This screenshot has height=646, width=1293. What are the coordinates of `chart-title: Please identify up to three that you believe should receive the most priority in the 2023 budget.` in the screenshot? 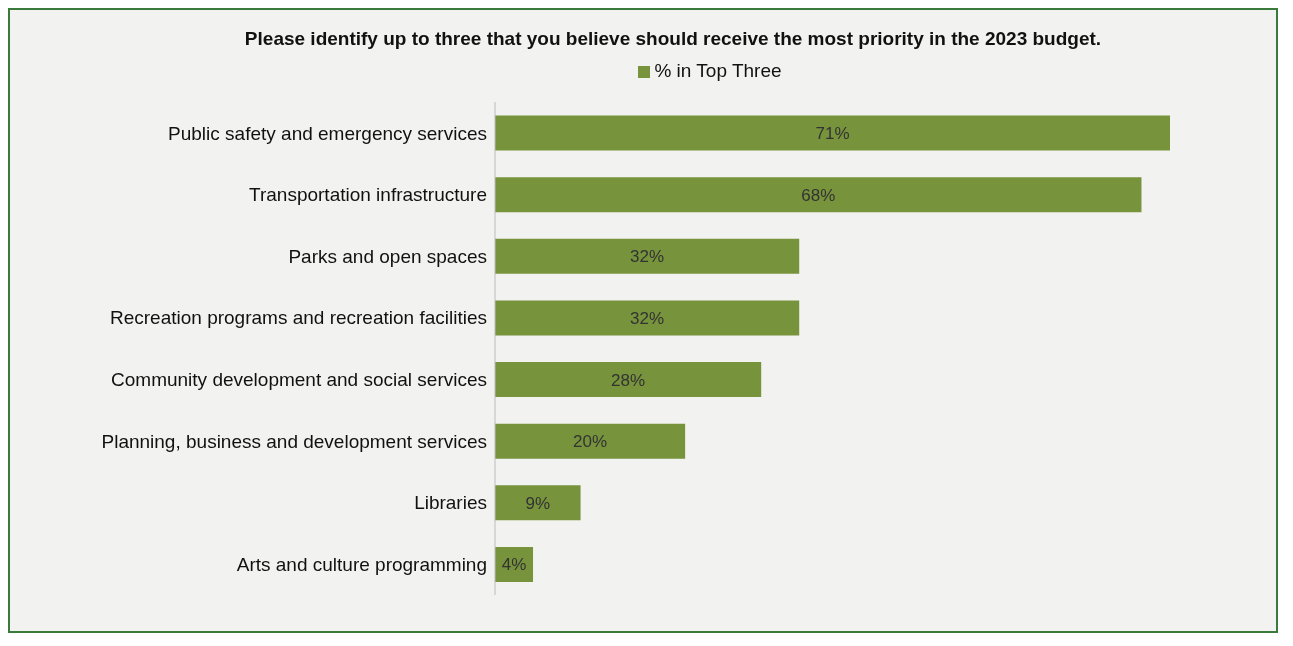 It's located at (673, 38).